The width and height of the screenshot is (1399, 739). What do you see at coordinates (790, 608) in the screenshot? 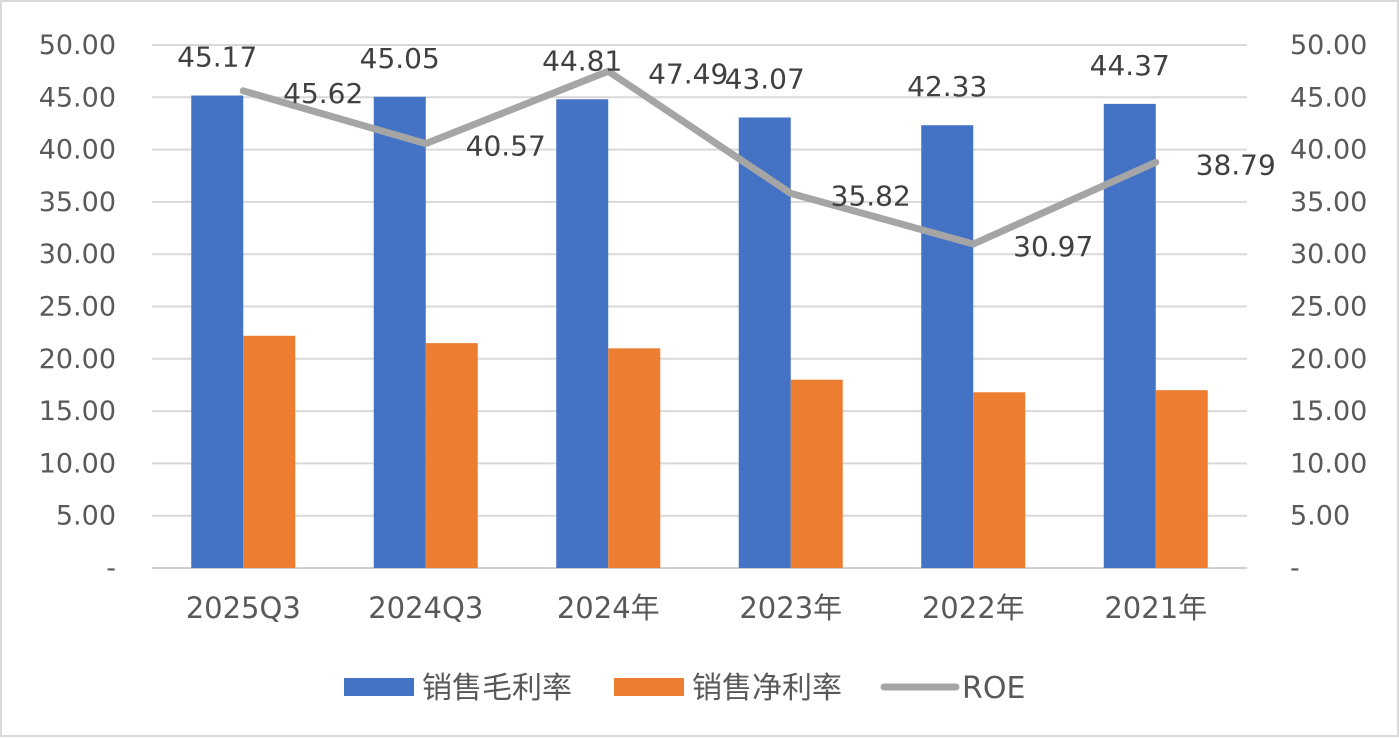
I see `x-tick-label: 2023年` at bounding box center [790, 608].